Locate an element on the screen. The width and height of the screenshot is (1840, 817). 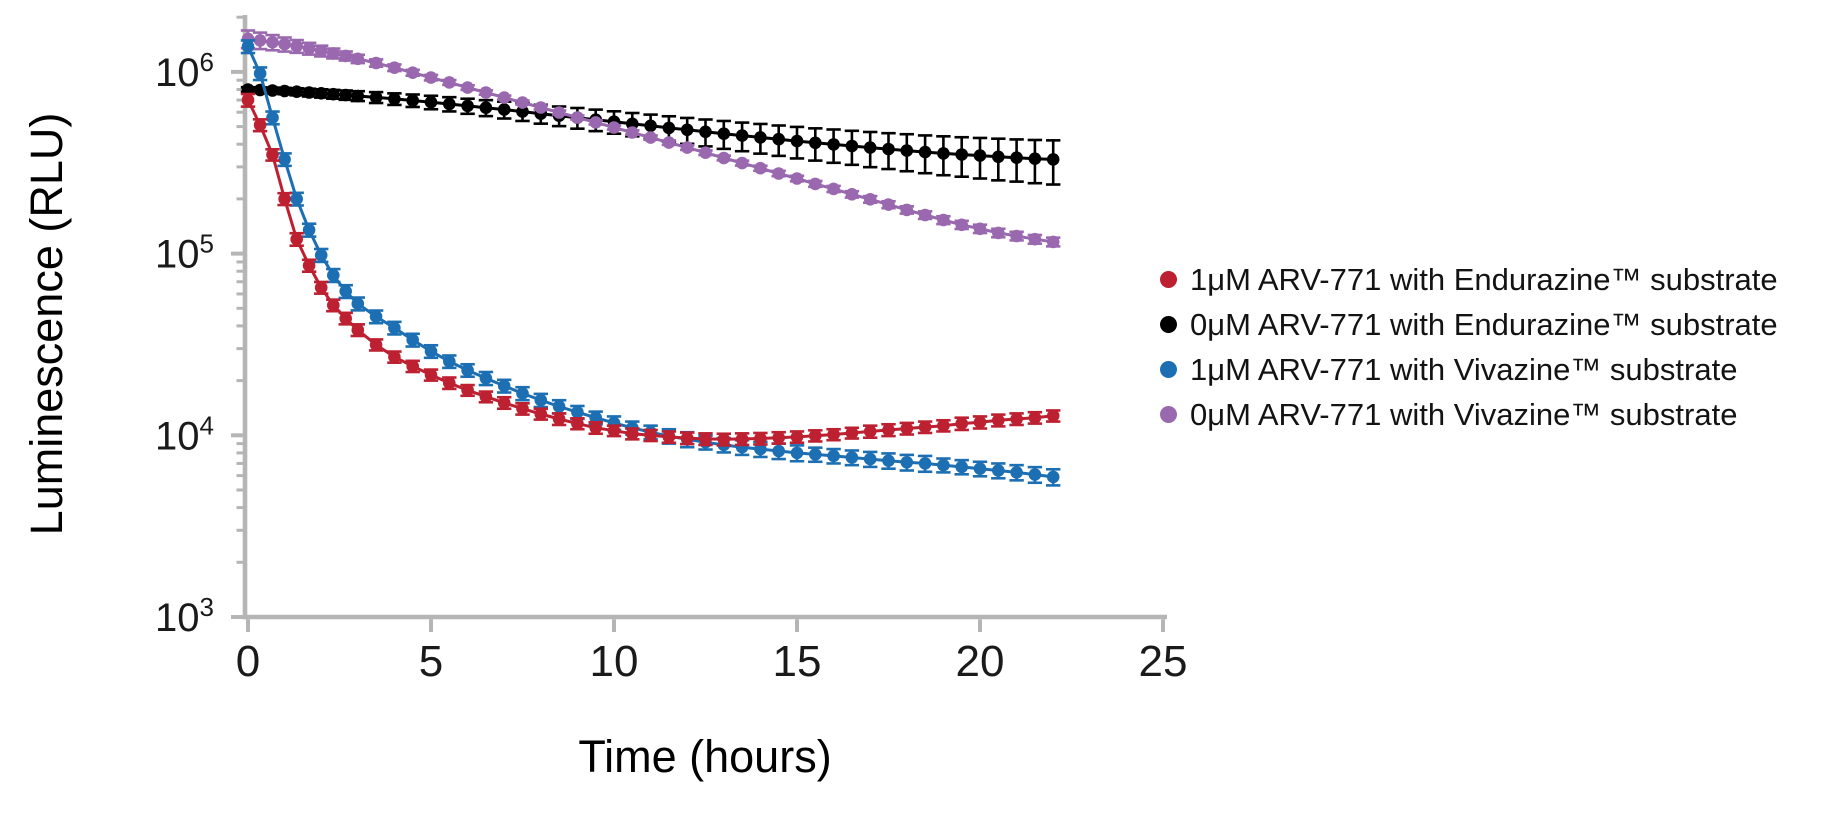
x-tick-label: 10 is located at coordinates (614, 661).